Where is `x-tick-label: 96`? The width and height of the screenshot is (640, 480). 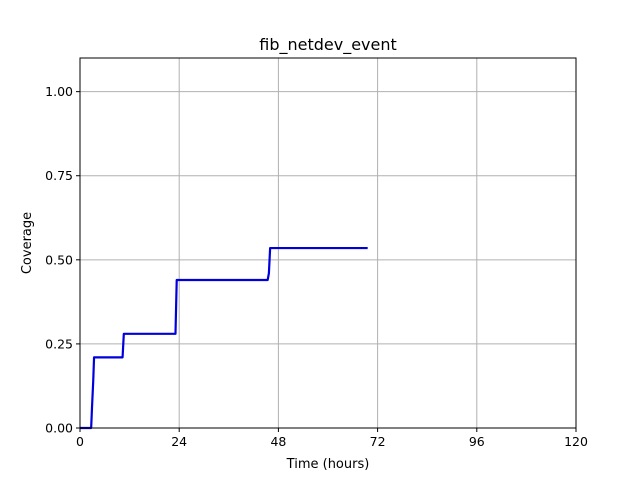
x-tick-label: 96 is located at coordinates (477, 441).